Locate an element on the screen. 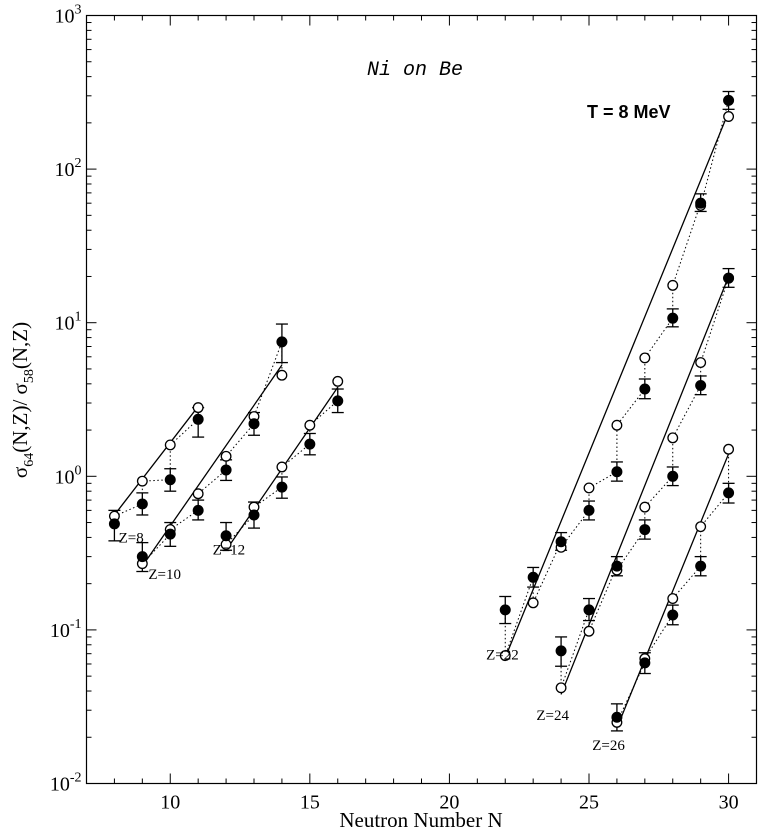 The width and height of the screenshot is (761, 830). y-tick-label: 10⁻¹ is located at coordinates (66, 629).